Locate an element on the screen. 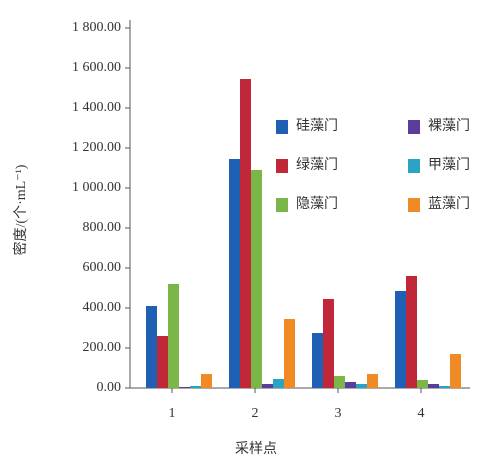 This screenshot has width=484, height=468. legend-label: 绿藻门 is located at coordinates (317, 165).